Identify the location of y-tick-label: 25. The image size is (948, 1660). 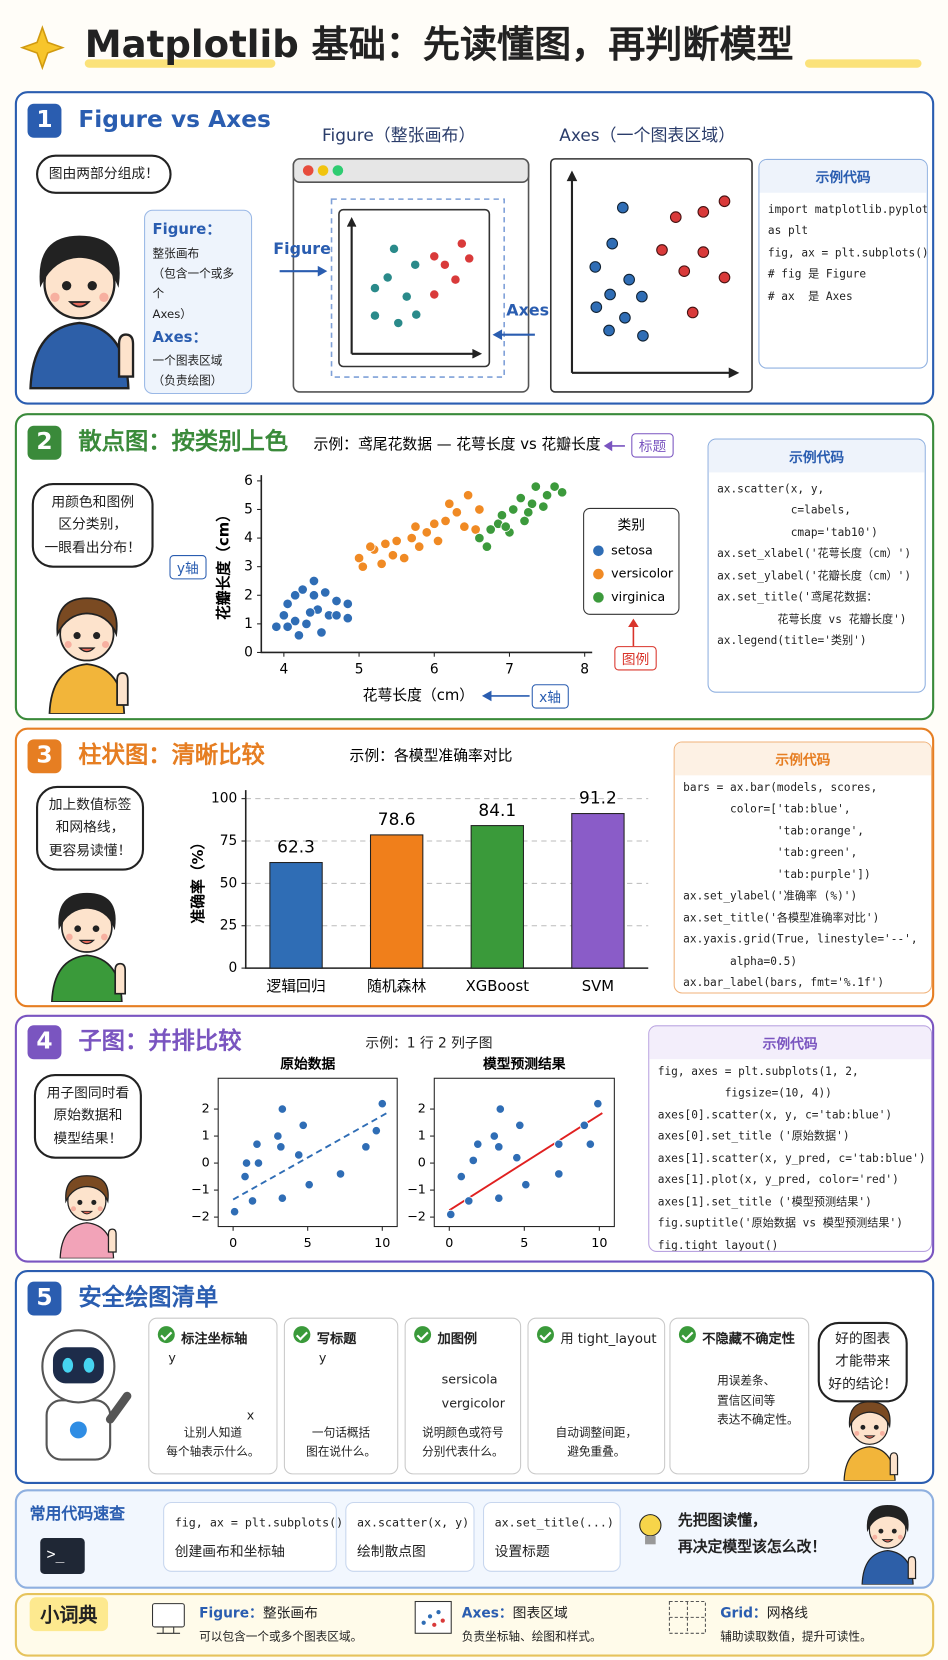
(228, 926).